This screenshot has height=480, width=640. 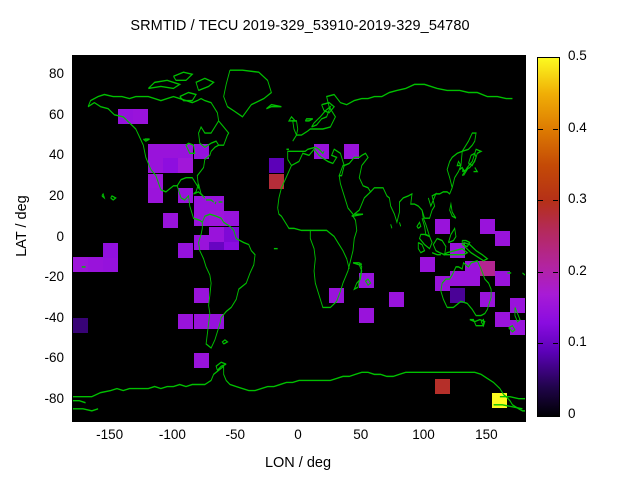 What do you see at coordinates (60, 236) in the screenshot?
I see `y-tick-label: 0` at bounding box center [60, 236].